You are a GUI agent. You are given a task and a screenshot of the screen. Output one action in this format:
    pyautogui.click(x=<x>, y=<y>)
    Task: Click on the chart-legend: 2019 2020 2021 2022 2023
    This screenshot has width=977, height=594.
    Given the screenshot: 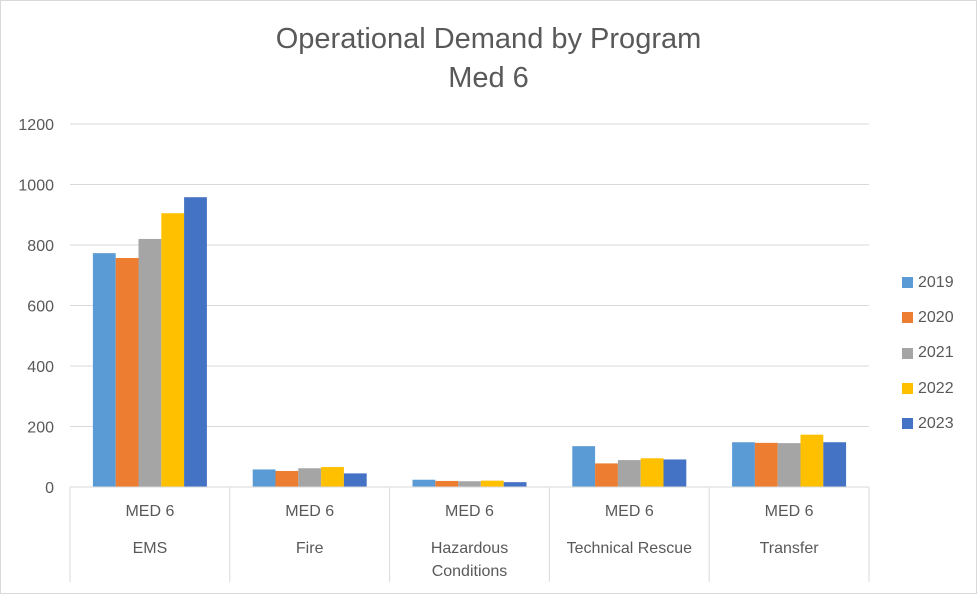 What is the action you would take?
    pyautogui.click(x=928, y=353)
    